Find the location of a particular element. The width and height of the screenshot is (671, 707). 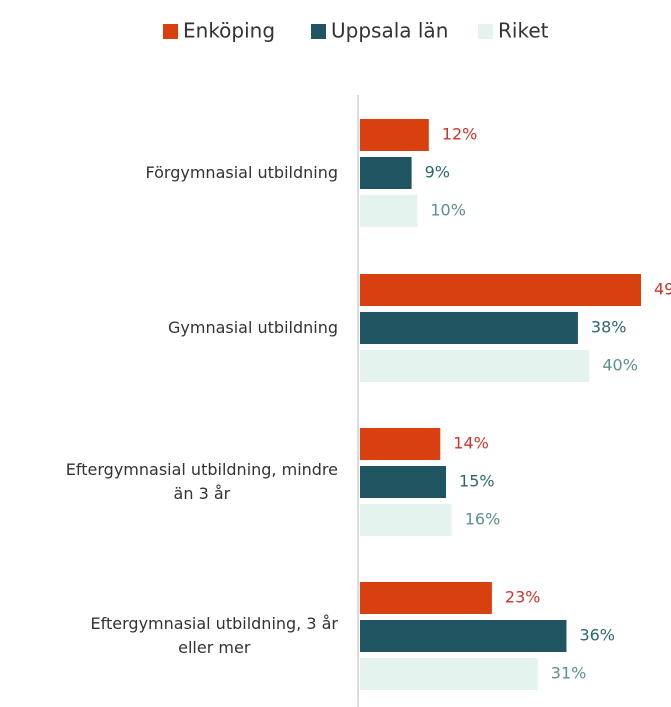

value-label: 12% is located at coordinates (460, 134).